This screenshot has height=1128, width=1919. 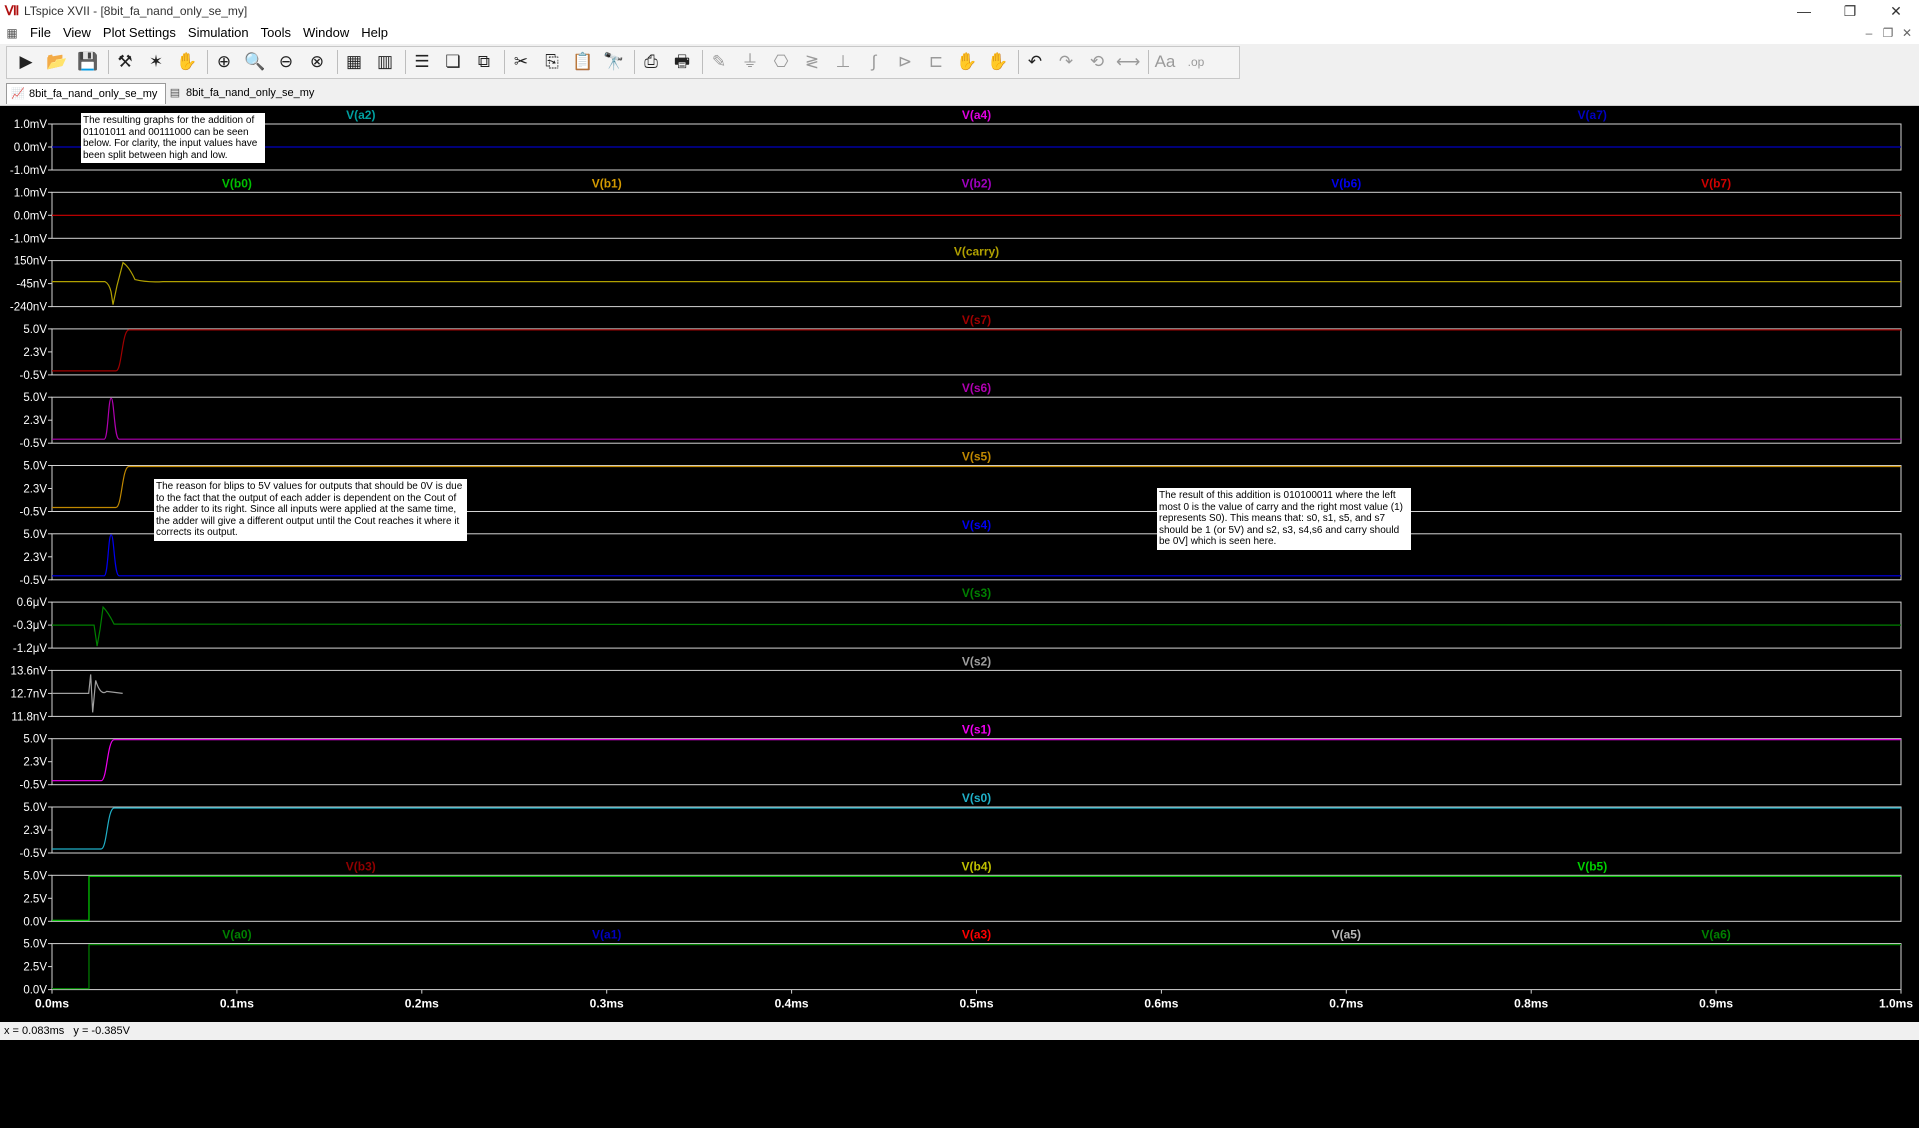 What do you see at coordinates (275, 32) in the screenshot?
I see `menu-tools: Tools` at bounding box center [275, 32].